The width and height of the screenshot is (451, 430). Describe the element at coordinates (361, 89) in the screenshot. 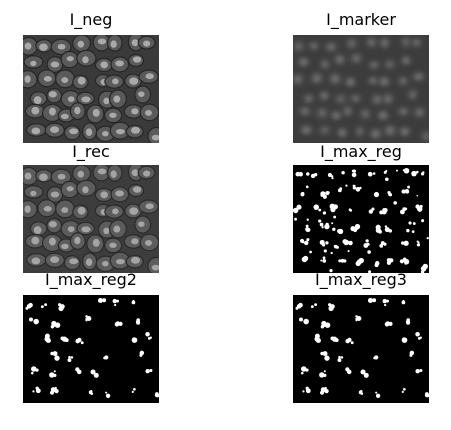

I see `panel-image-i-marker` at that location.